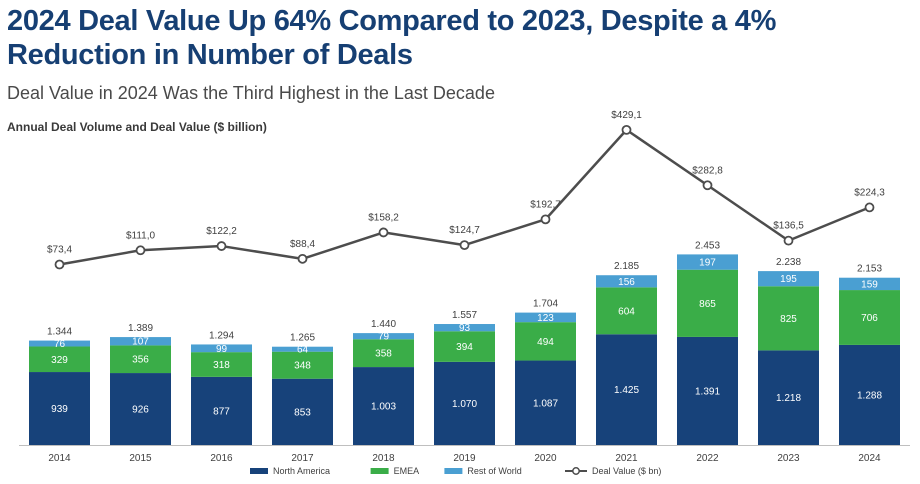  What do you see at coordinates (464, 458) in the screenshot?
I see `x-tick-label: 2019` at bounding box center [464, 458].